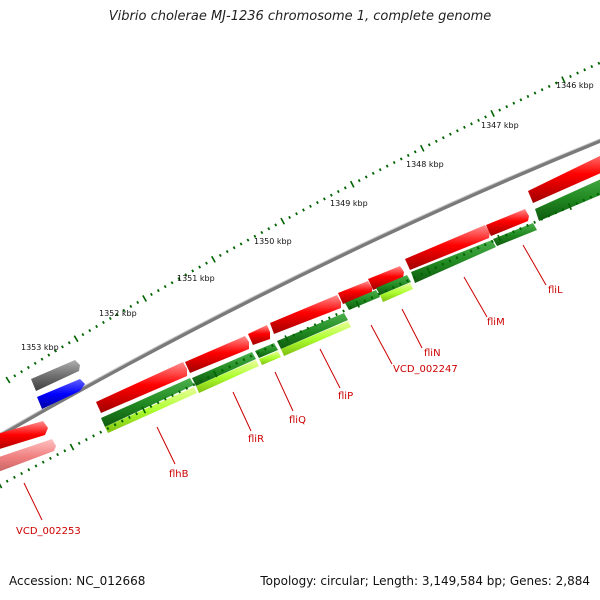  What do you see at coordinates (496, 322) in the screenshot?
I see `gene-label-flim: fliM` at bounding box center [496, 322].